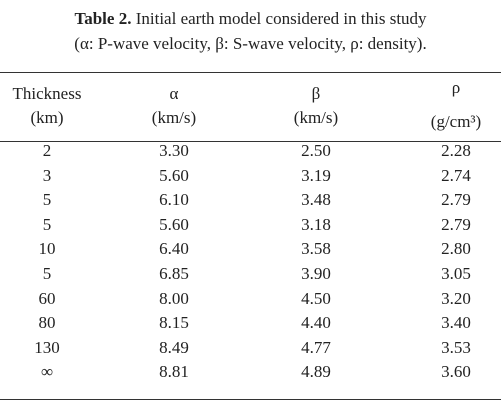 This screenshot has width=501, height=403. I want to click on header-cell: (g/cm³), so click(456, 121).